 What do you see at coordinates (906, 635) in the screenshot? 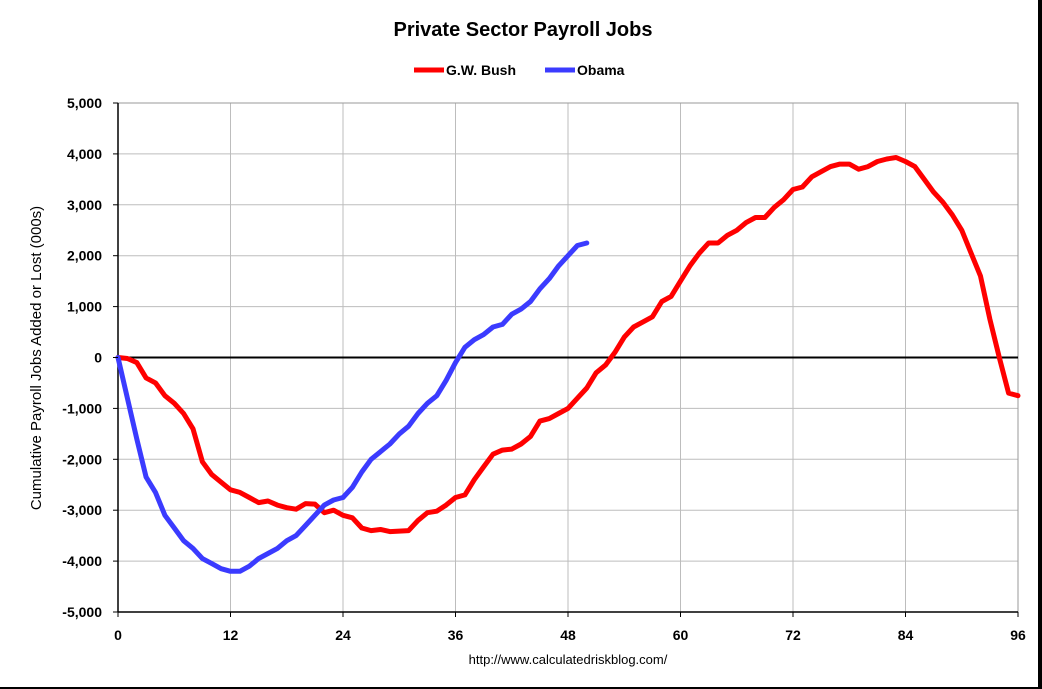
I see `x-tick-label: 84` at bounding box center [906, 635].